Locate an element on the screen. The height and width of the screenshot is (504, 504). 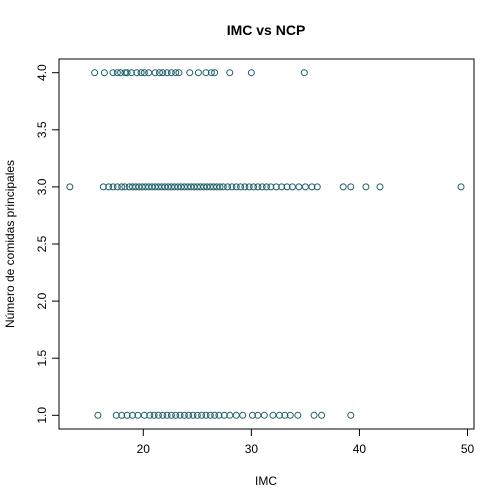
y-tick-label: 1.0 is located at coordinates (42, 415).